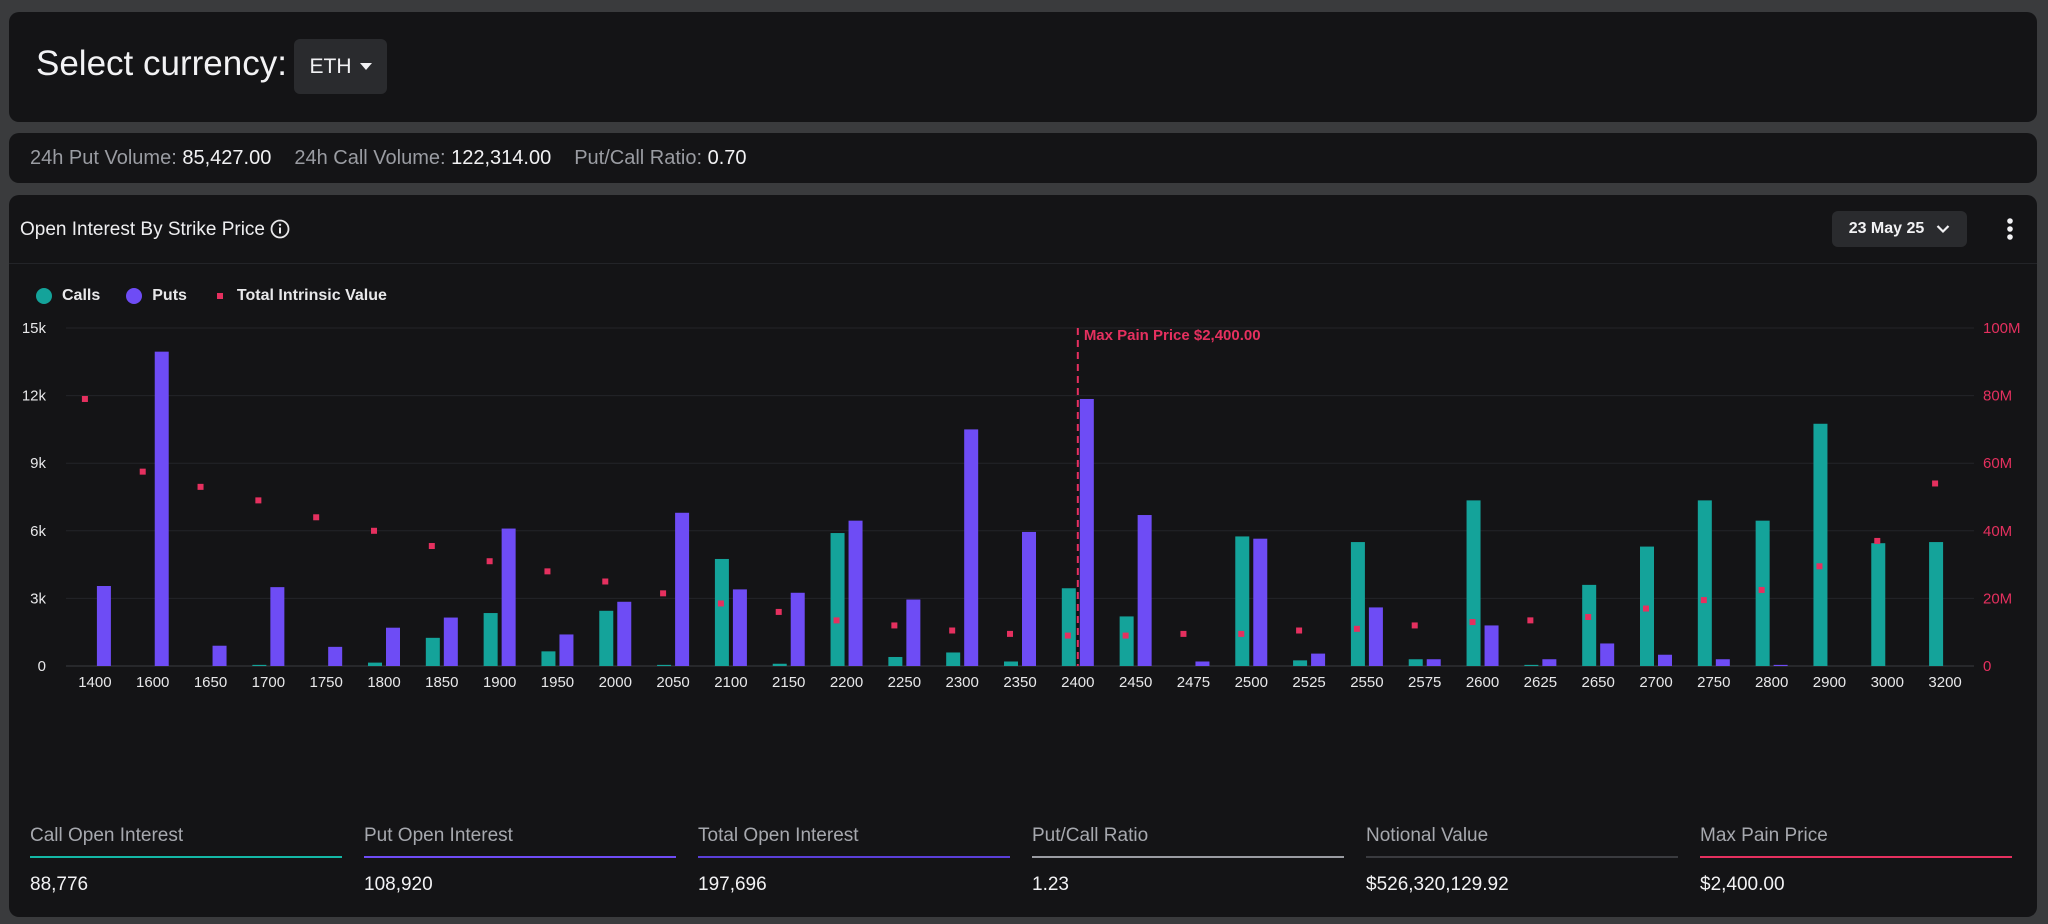 Image resolution: width=2048 pixels, height=924 pixels. Describe the element at coordinates (1251, 682) in the screenshot. I see `x-tick-label: 2500` at that location.